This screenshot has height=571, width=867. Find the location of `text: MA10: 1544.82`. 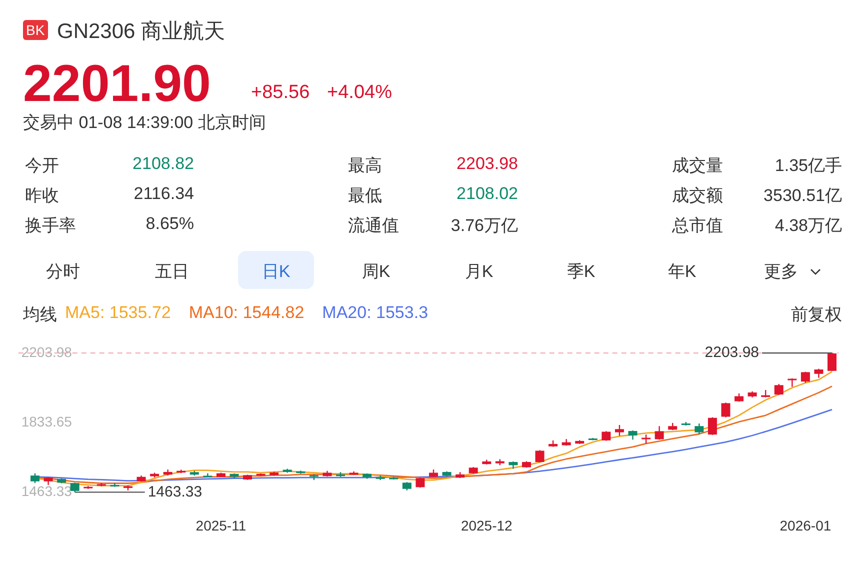

text: MA10: 1544.82 is located at coordinates (246, 313).